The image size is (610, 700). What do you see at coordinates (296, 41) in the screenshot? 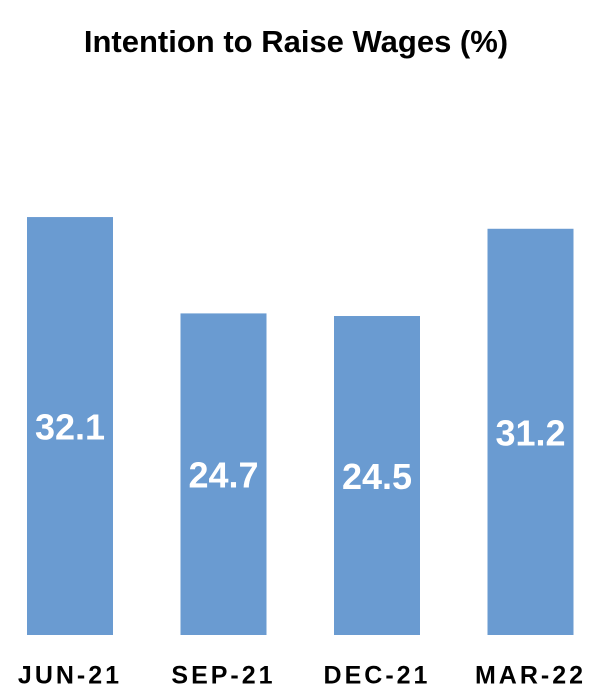
I see `chart-title: Intention to Raise Wages (%)` at bounding box center [296, 41].